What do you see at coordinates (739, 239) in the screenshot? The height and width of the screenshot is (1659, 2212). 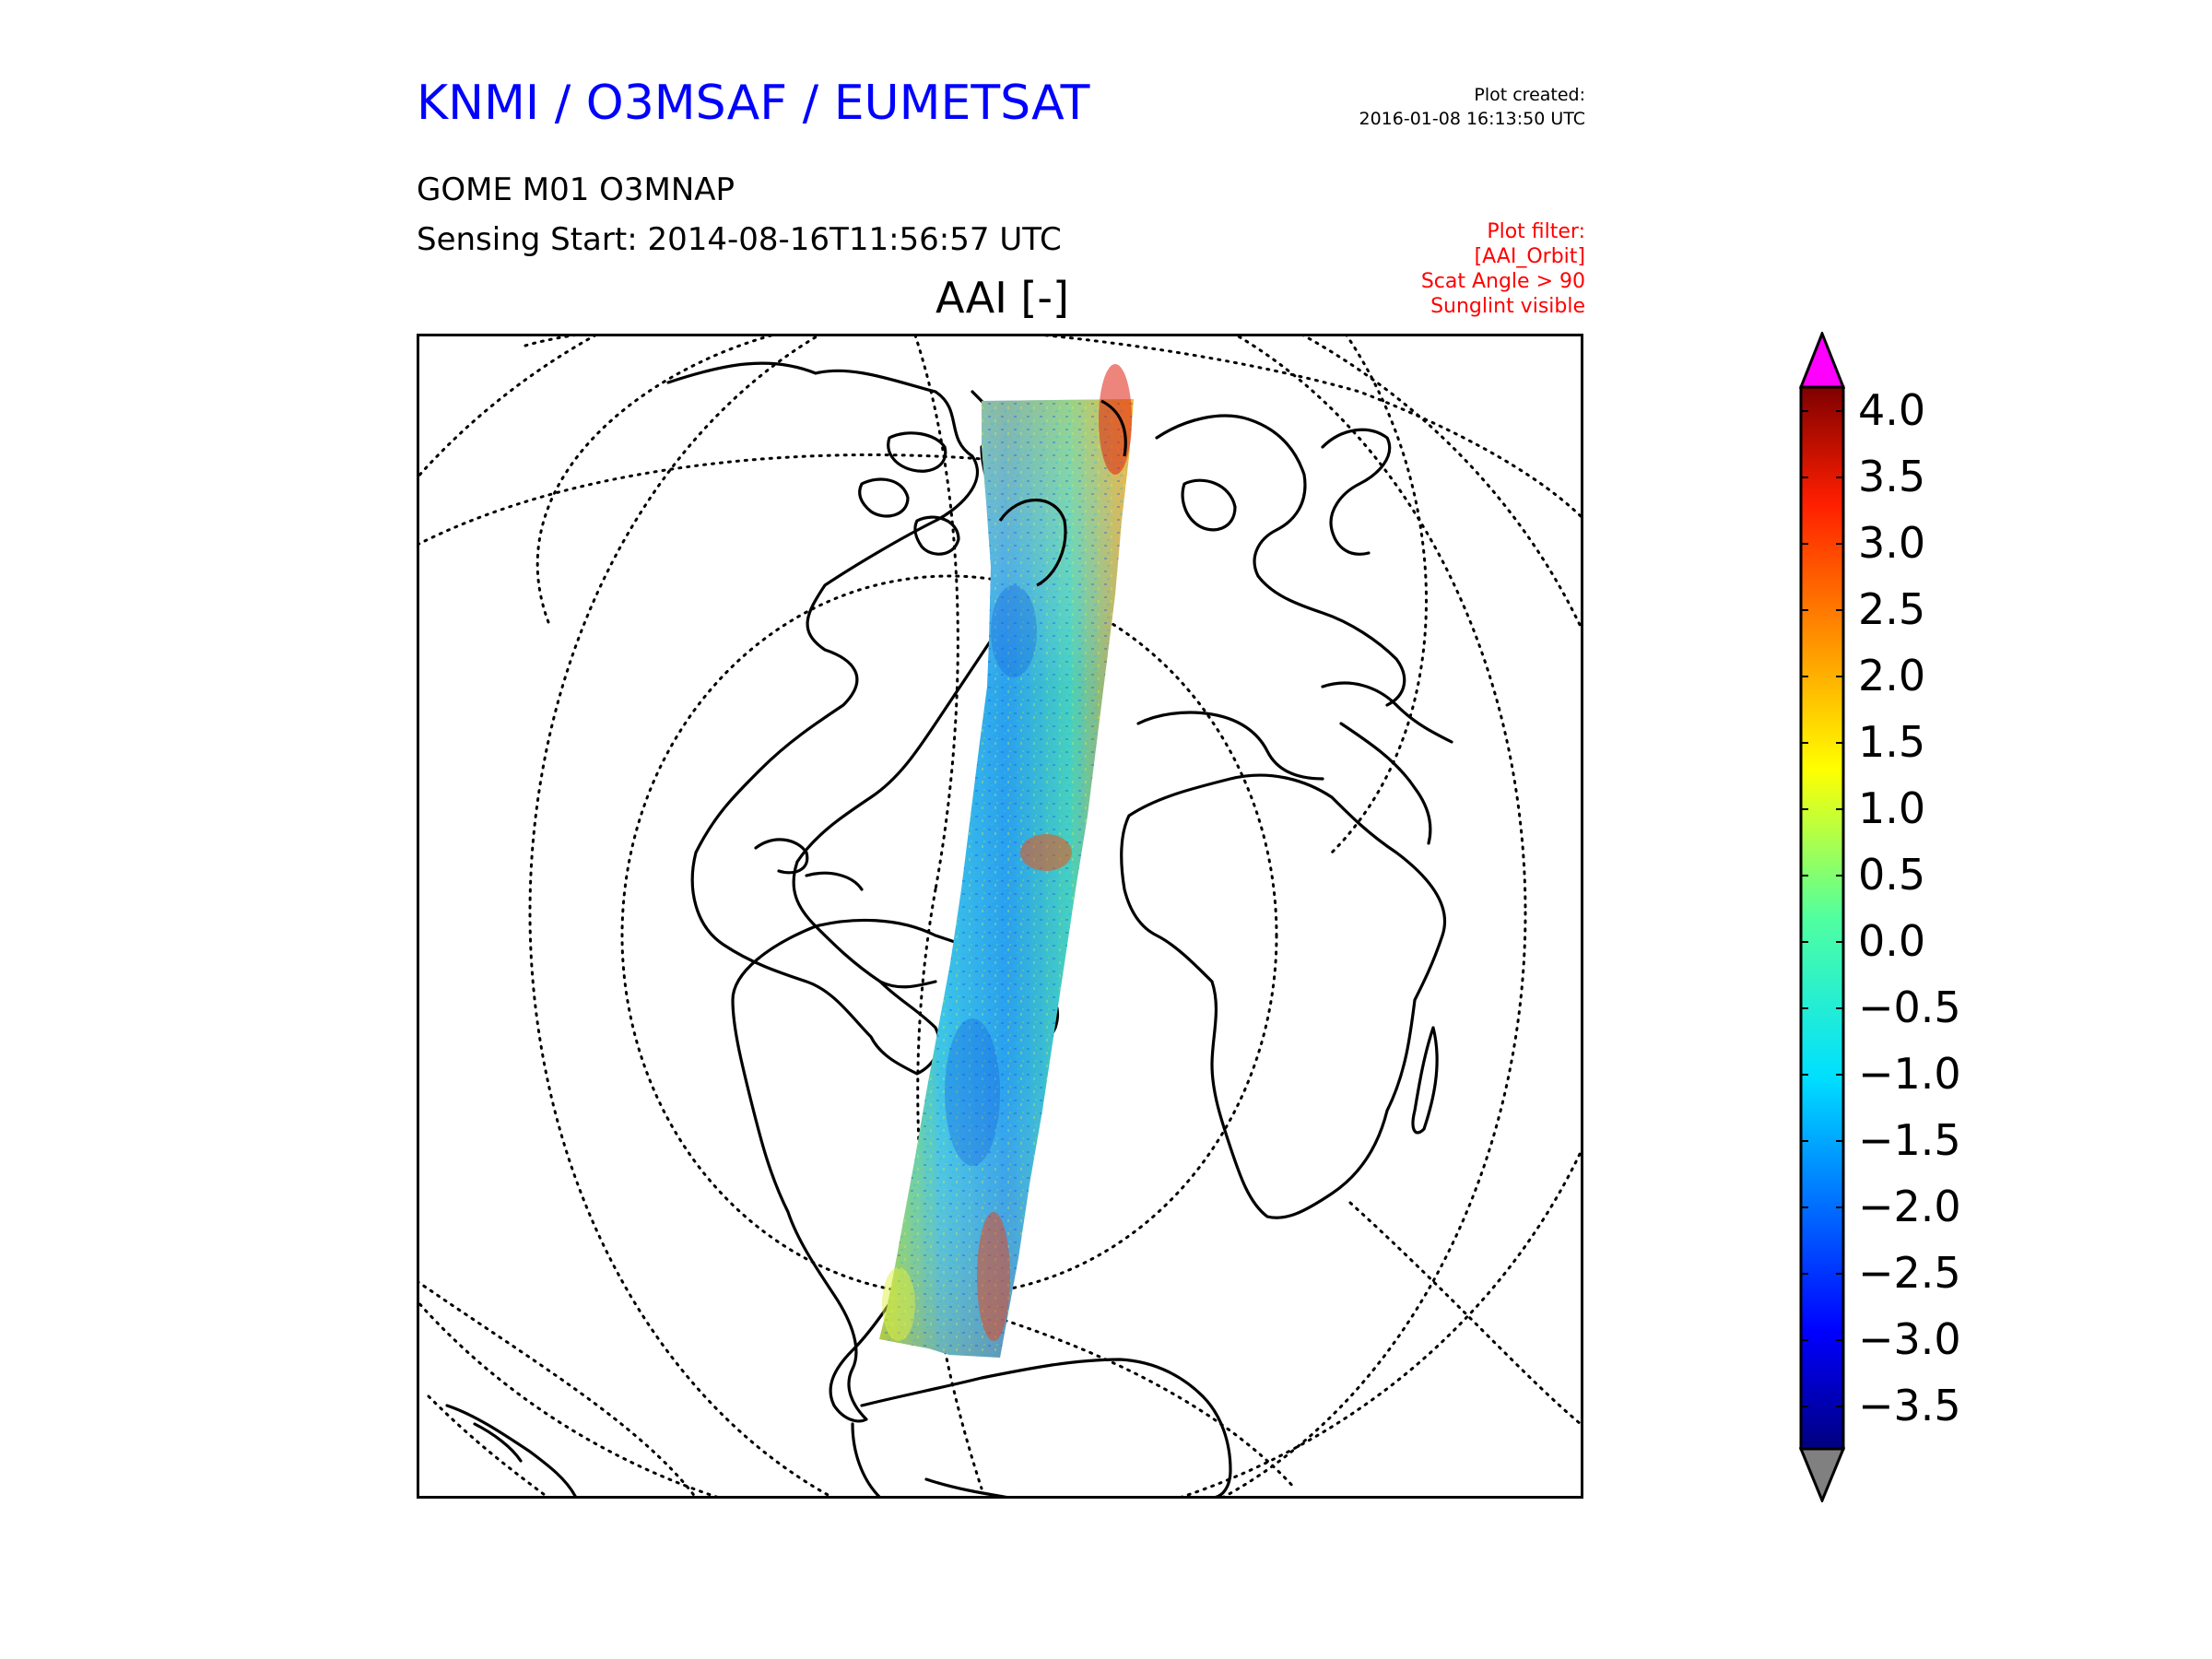 I see `sensing-start: Sensing Start: 2014-08-16T11:56:57 UTC` at bounding box center [739, 239].